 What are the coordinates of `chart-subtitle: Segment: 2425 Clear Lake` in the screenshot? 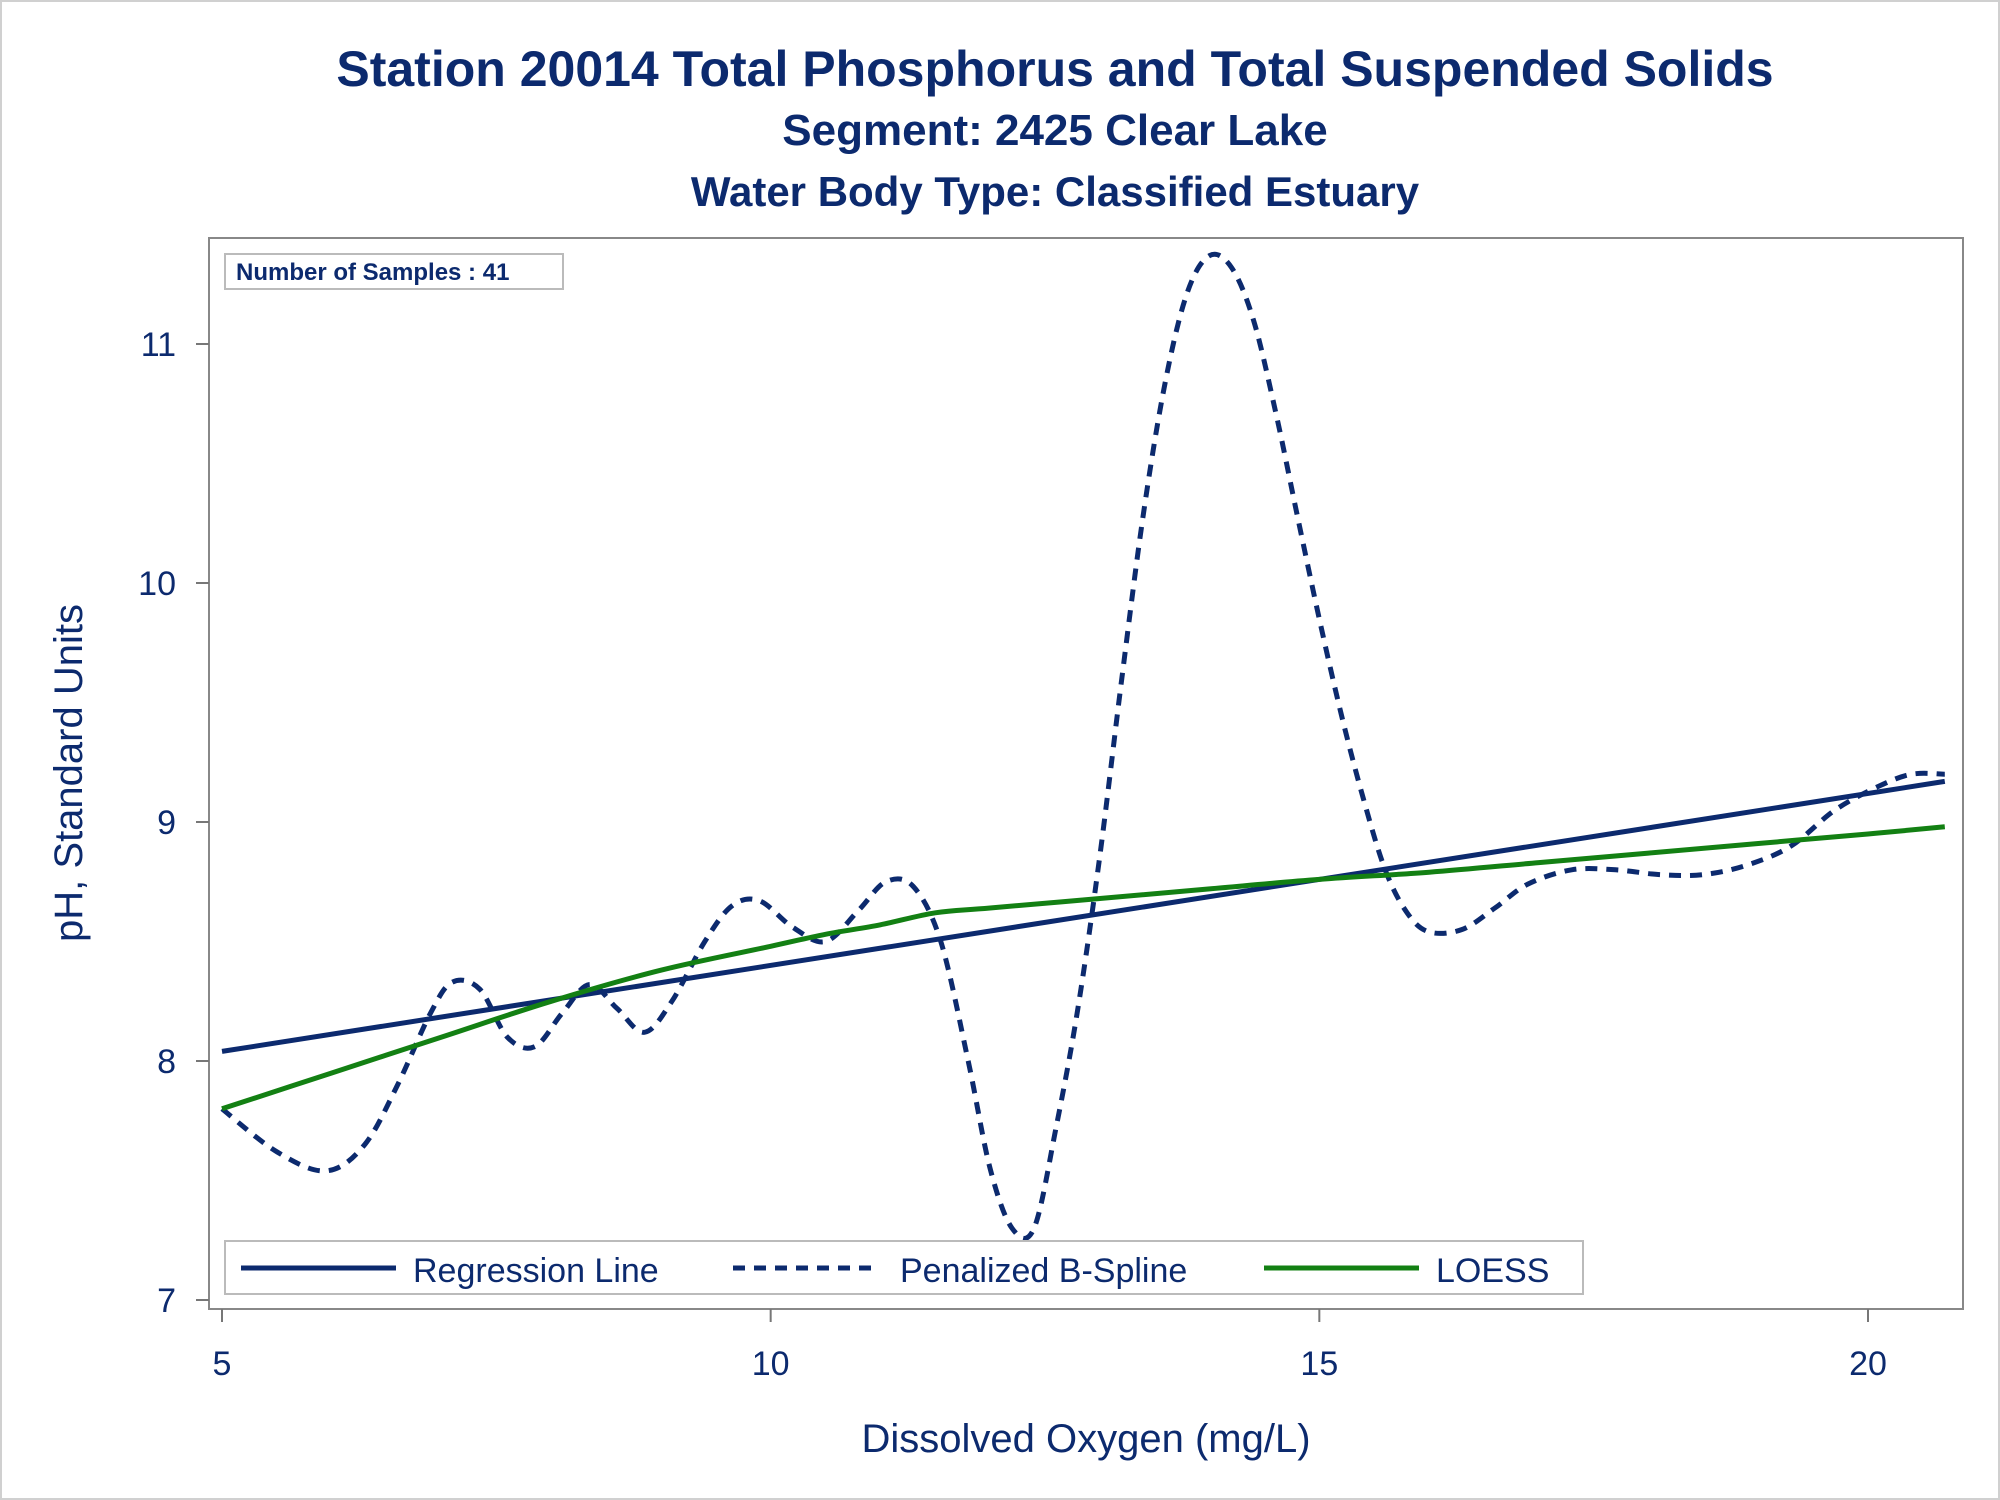 It's located at (1055, 130).